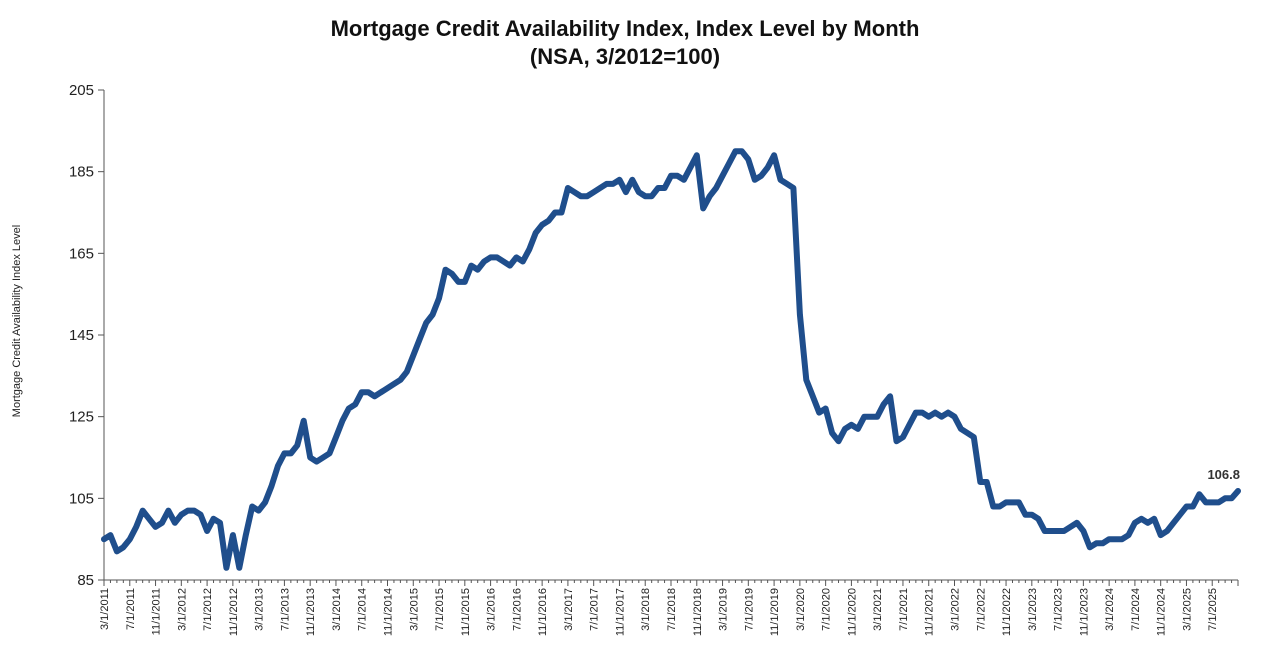 This screenshot has width=1272, height=664. Describe the element at coordinates (625, 56) in the screenshot. I see `chart-subtitle: (NSA, 3/2012=100)` at that location.